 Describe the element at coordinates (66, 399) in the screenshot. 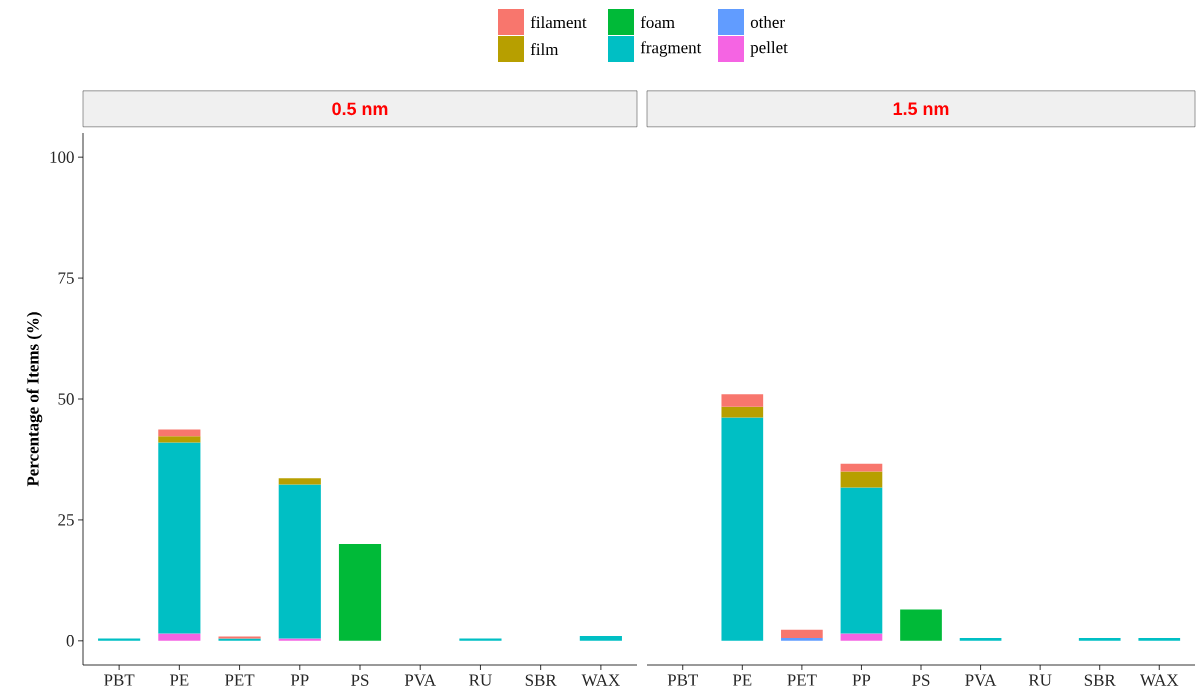

I see `y-tick-label: 50` at that location.